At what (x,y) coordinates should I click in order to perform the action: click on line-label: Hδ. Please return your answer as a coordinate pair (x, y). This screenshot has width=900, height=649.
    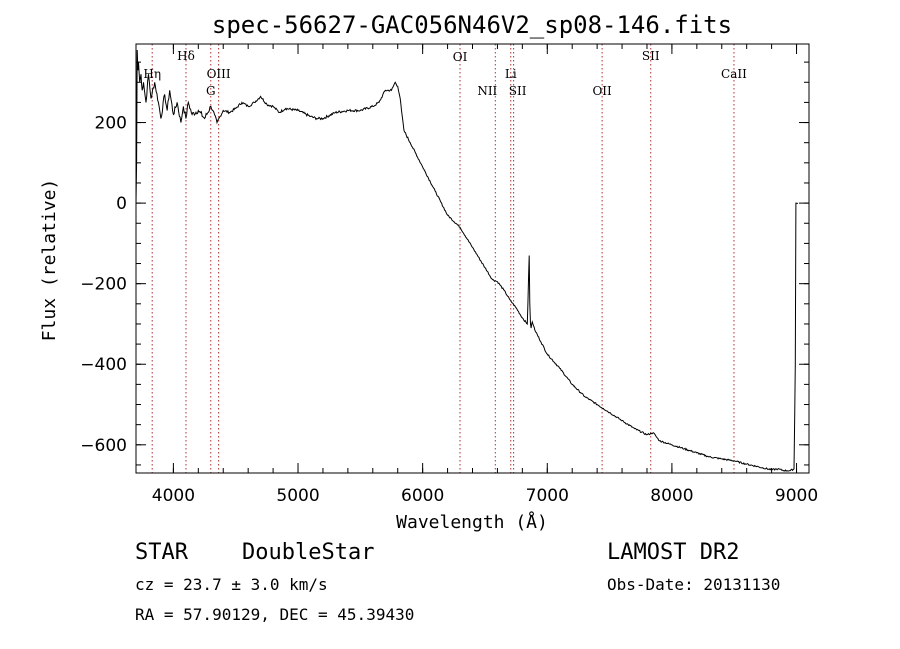
    Looking at the image, I should click on (186, 56).